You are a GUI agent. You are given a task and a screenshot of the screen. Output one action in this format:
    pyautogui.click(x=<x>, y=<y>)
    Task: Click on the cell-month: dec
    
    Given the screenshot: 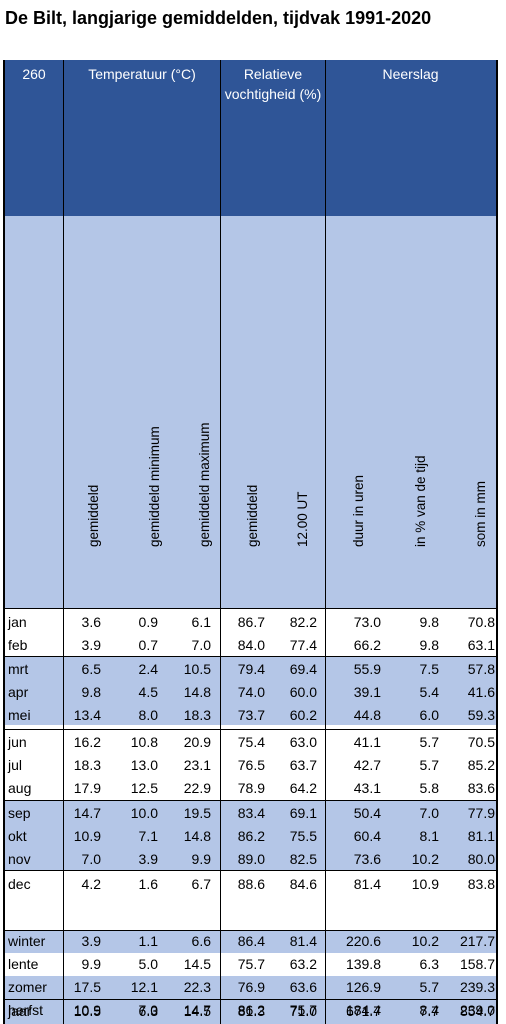 What is the action you would take?
    pyautogui.click(x=19, y=884)
    